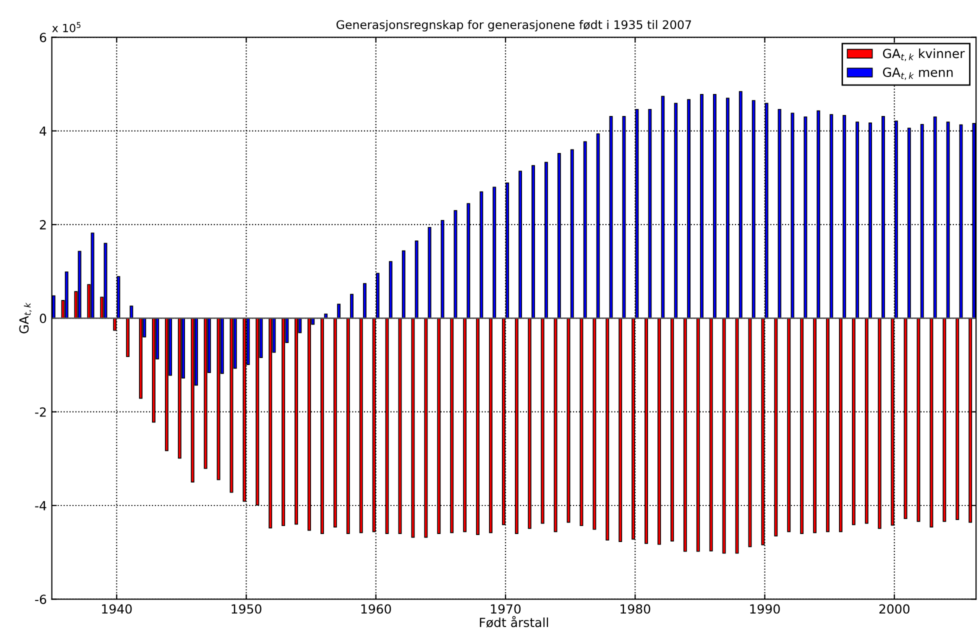 This screenshot has width=978, height=632. Describe the element at coordinates (376, 609) in the screenshot. I see `x-tick-label: 1960` at that location.